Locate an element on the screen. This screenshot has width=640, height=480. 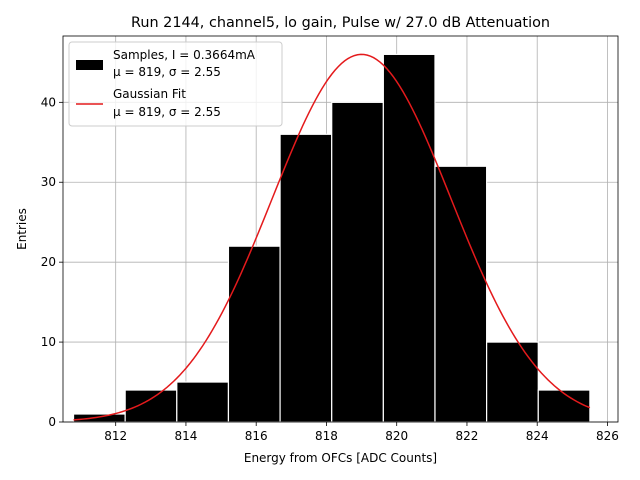
x-tick-label: 818 is located at coordinates (326, 436).